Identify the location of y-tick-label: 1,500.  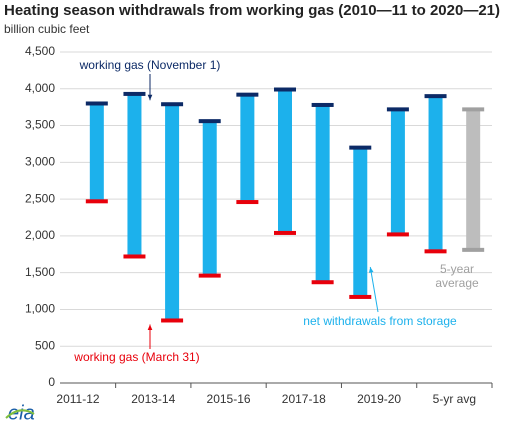
(40, 272).